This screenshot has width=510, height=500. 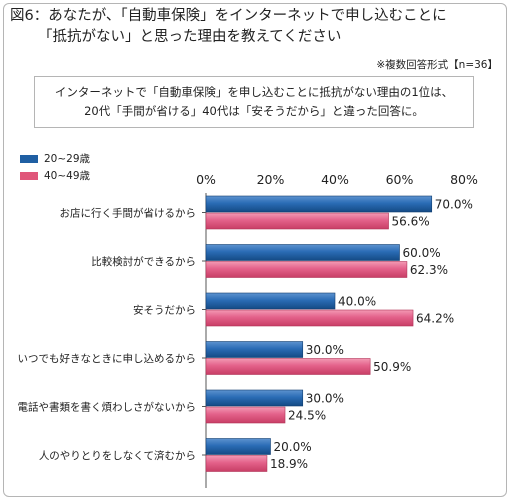 I want to click on data-label: 40.0%, so click(x=357, y=302).